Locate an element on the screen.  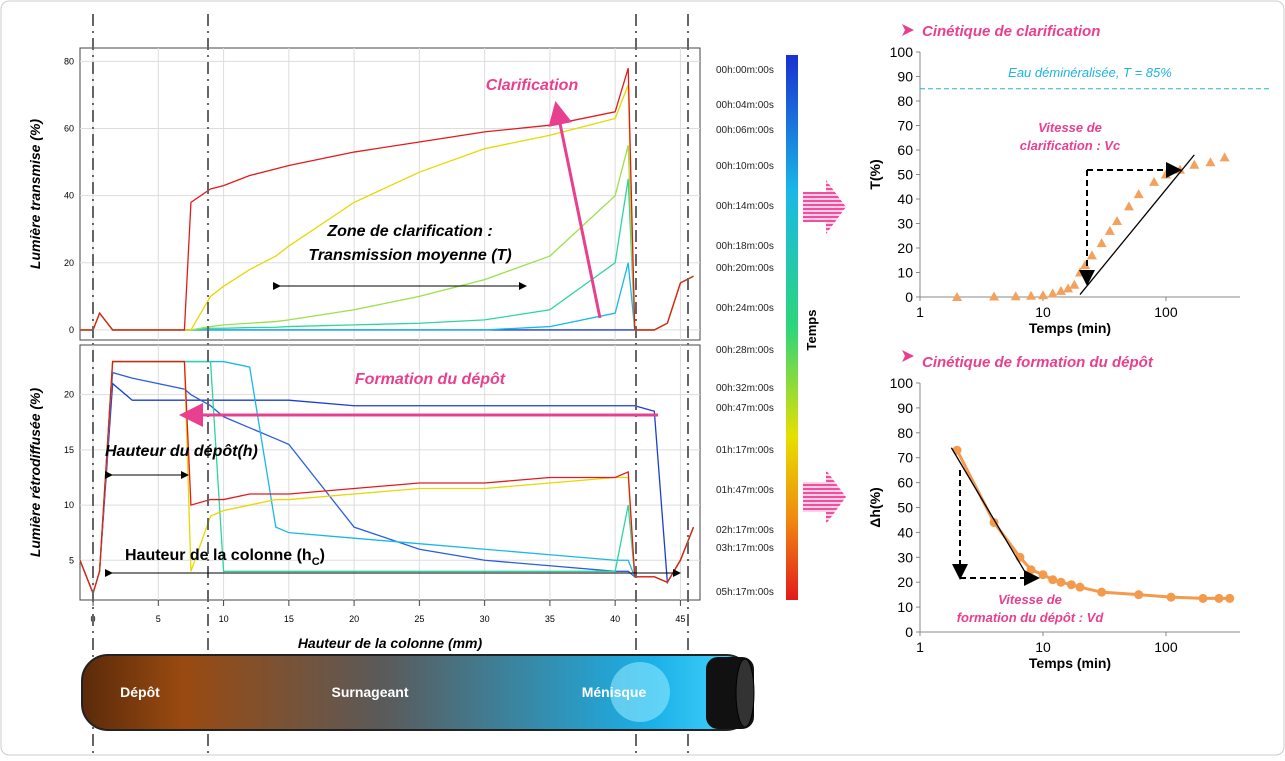
tube-label: Dépôt is located at coordinates (140, 692).